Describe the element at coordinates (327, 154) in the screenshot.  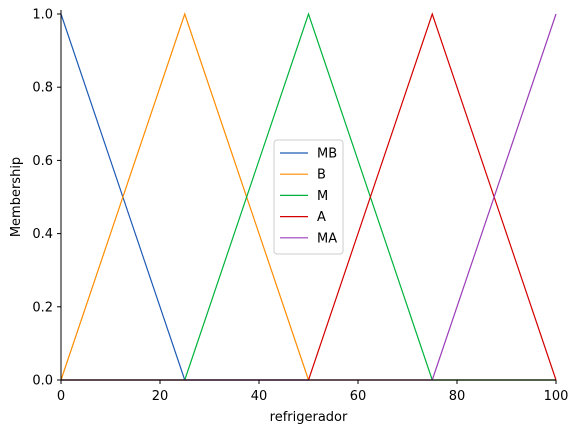
I see `legend-label-mb: MB` at that location.